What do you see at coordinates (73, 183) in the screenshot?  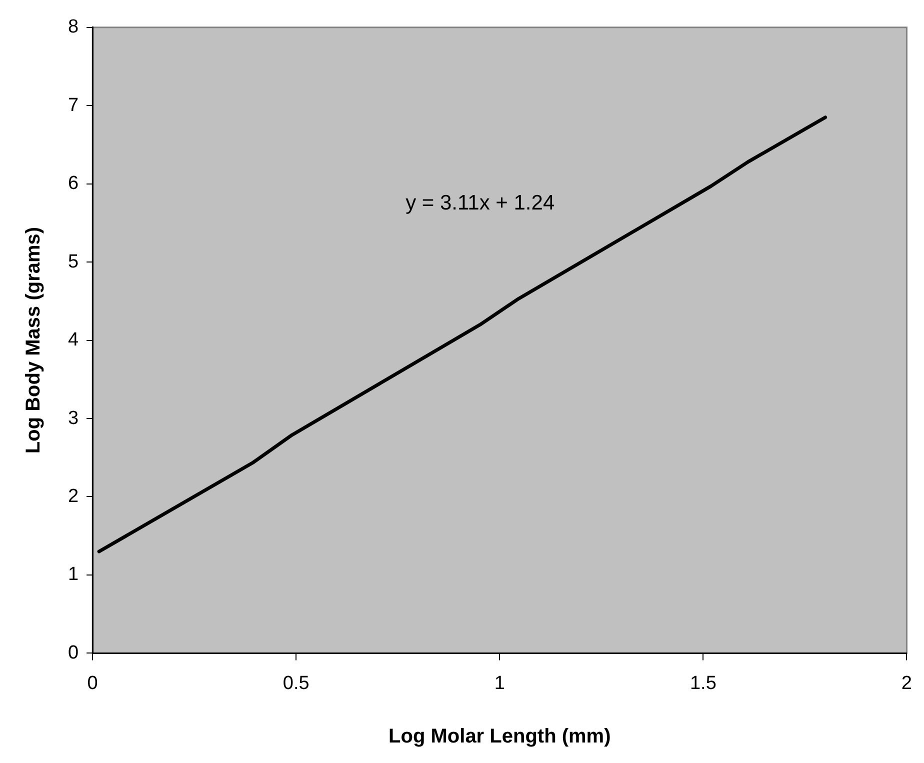 I see `y-tick-label: 6` at bounding box center [73, 183].